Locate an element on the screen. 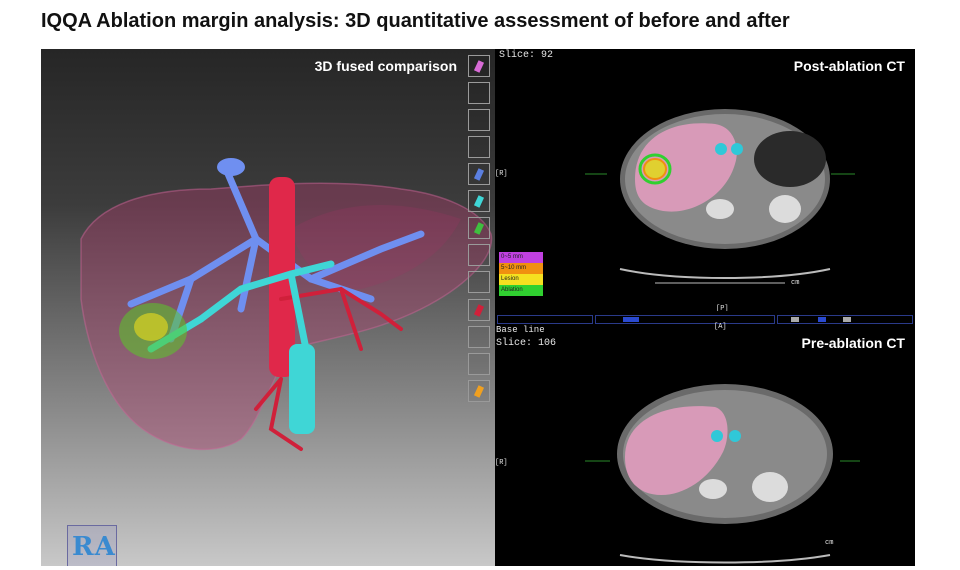 The width and height of the screenshot is (960, 570). pre-ablation-label: Pre-ablation CT is located at coordinates (853, 343).